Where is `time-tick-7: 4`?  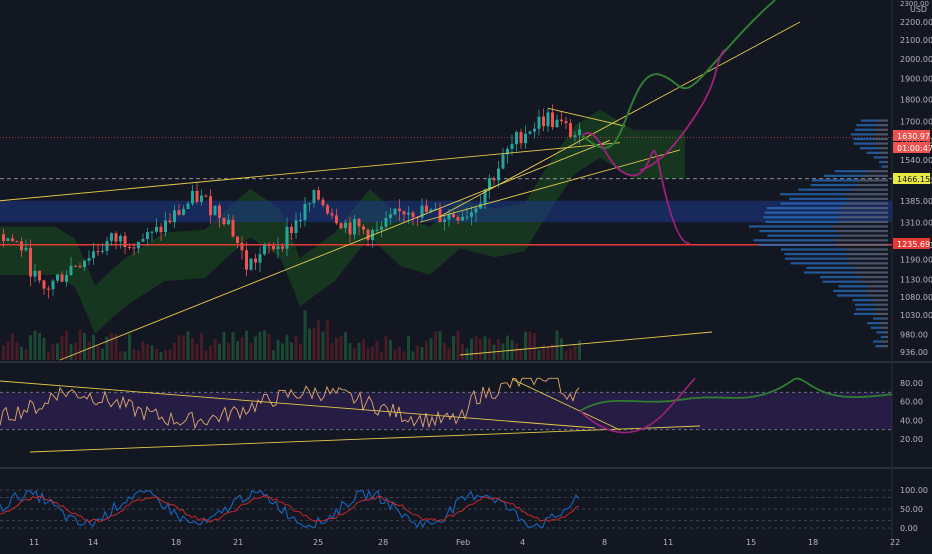
time-tick-7: 4 is located at coordinates (522, 542).